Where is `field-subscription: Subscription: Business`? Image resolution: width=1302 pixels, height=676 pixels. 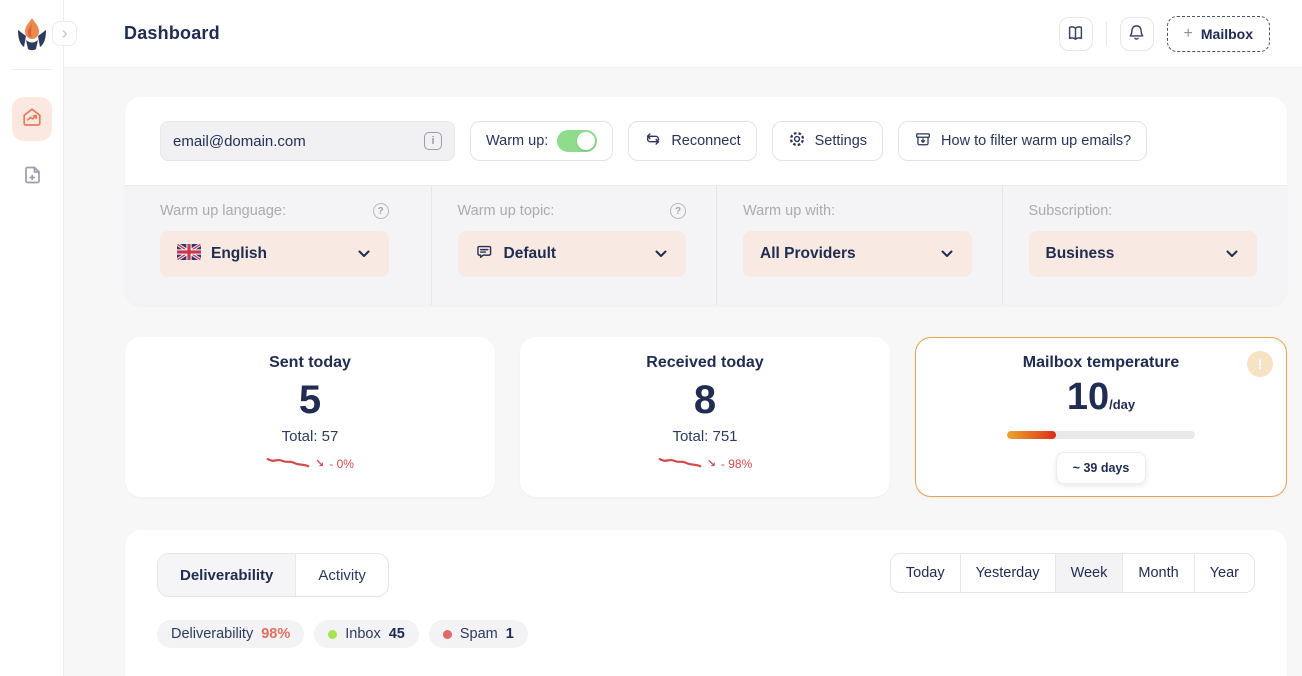 field-subscription: Subscription: Business is located at coordinates (1144, 245).